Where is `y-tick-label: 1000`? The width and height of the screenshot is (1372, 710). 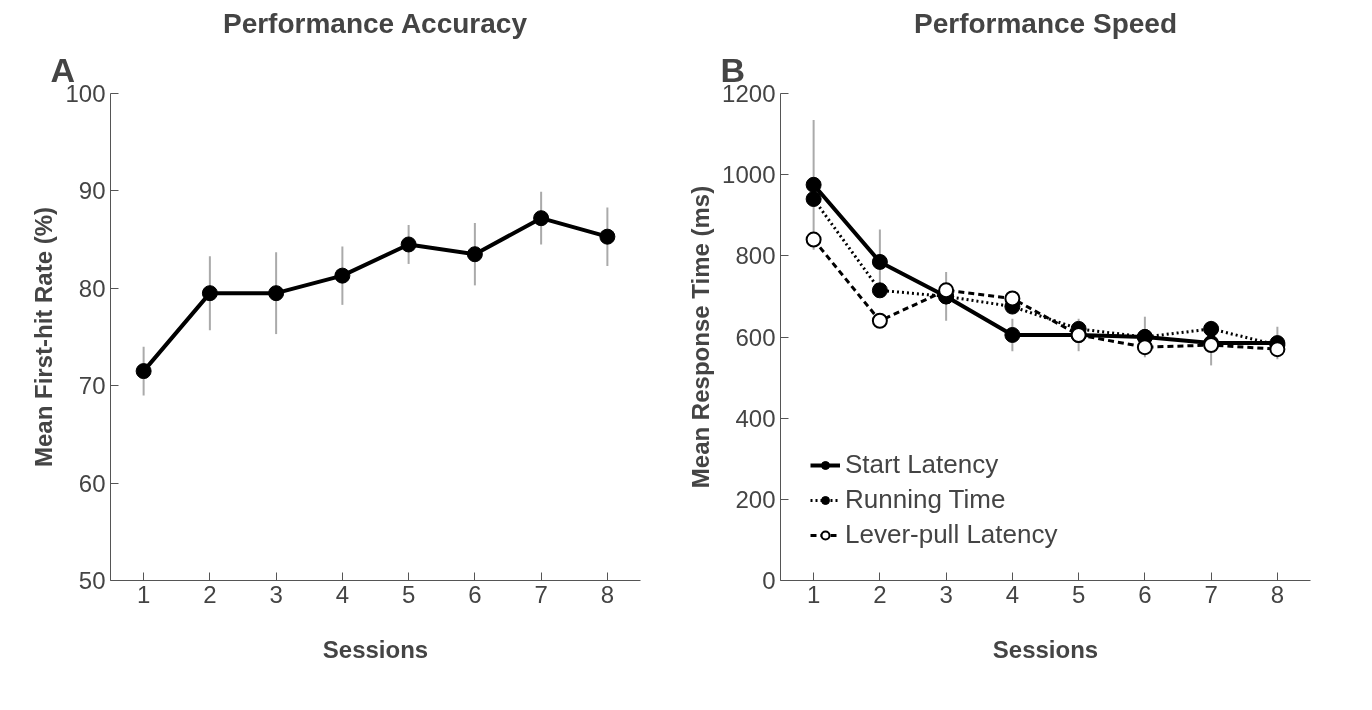
y-tick-label: 1000 is located at coordinates (749, 175).